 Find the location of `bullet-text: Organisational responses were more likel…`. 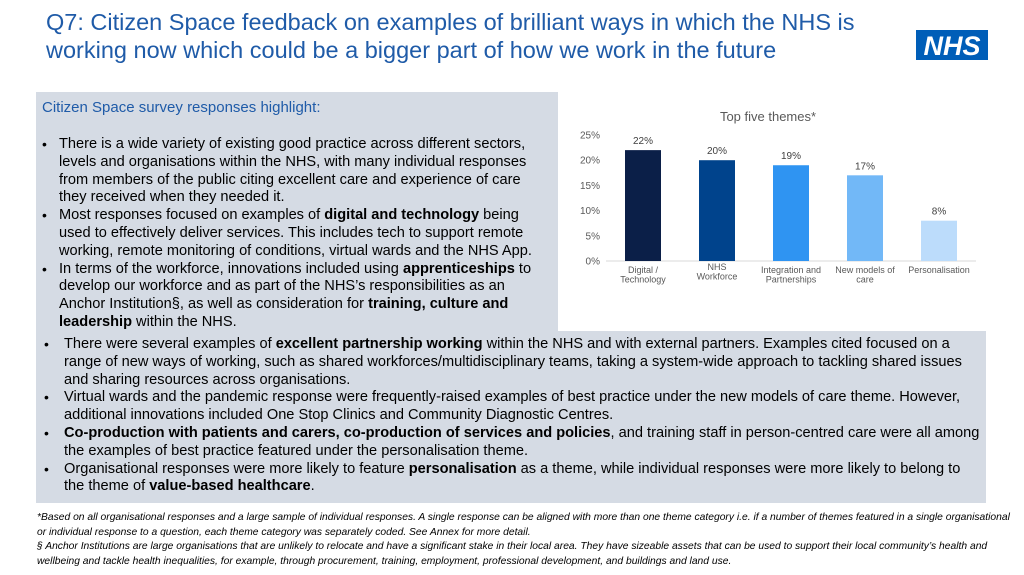

bullet-text: Organisational responses were more likel… is located at coordinates (236, 468).